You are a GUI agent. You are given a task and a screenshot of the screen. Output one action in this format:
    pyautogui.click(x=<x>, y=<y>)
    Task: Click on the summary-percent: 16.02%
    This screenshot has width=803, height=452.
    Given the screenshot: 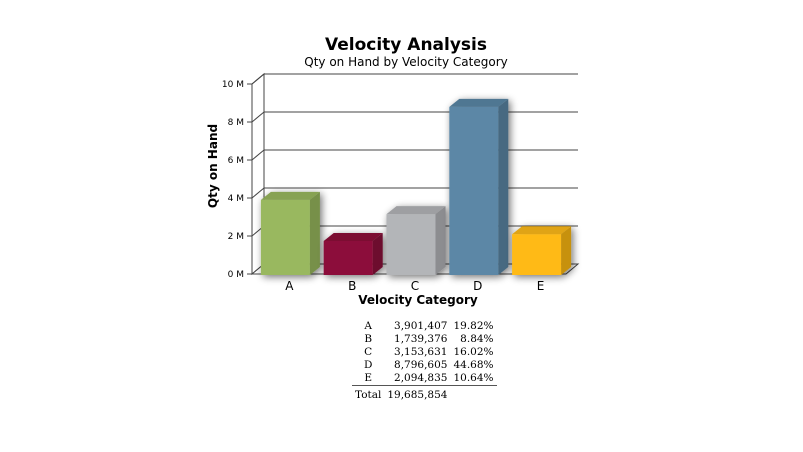 What is the action you would take?
    pyautogui.click(x=473, y=352)
    